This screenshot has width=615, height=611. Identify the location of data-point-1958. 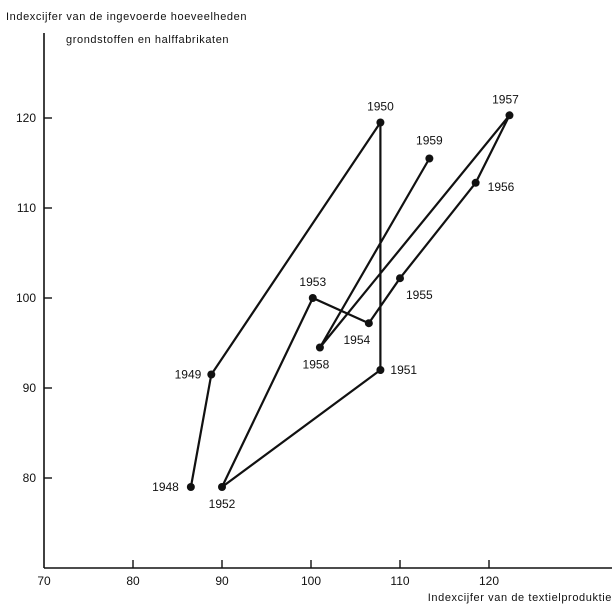
(319, 347).